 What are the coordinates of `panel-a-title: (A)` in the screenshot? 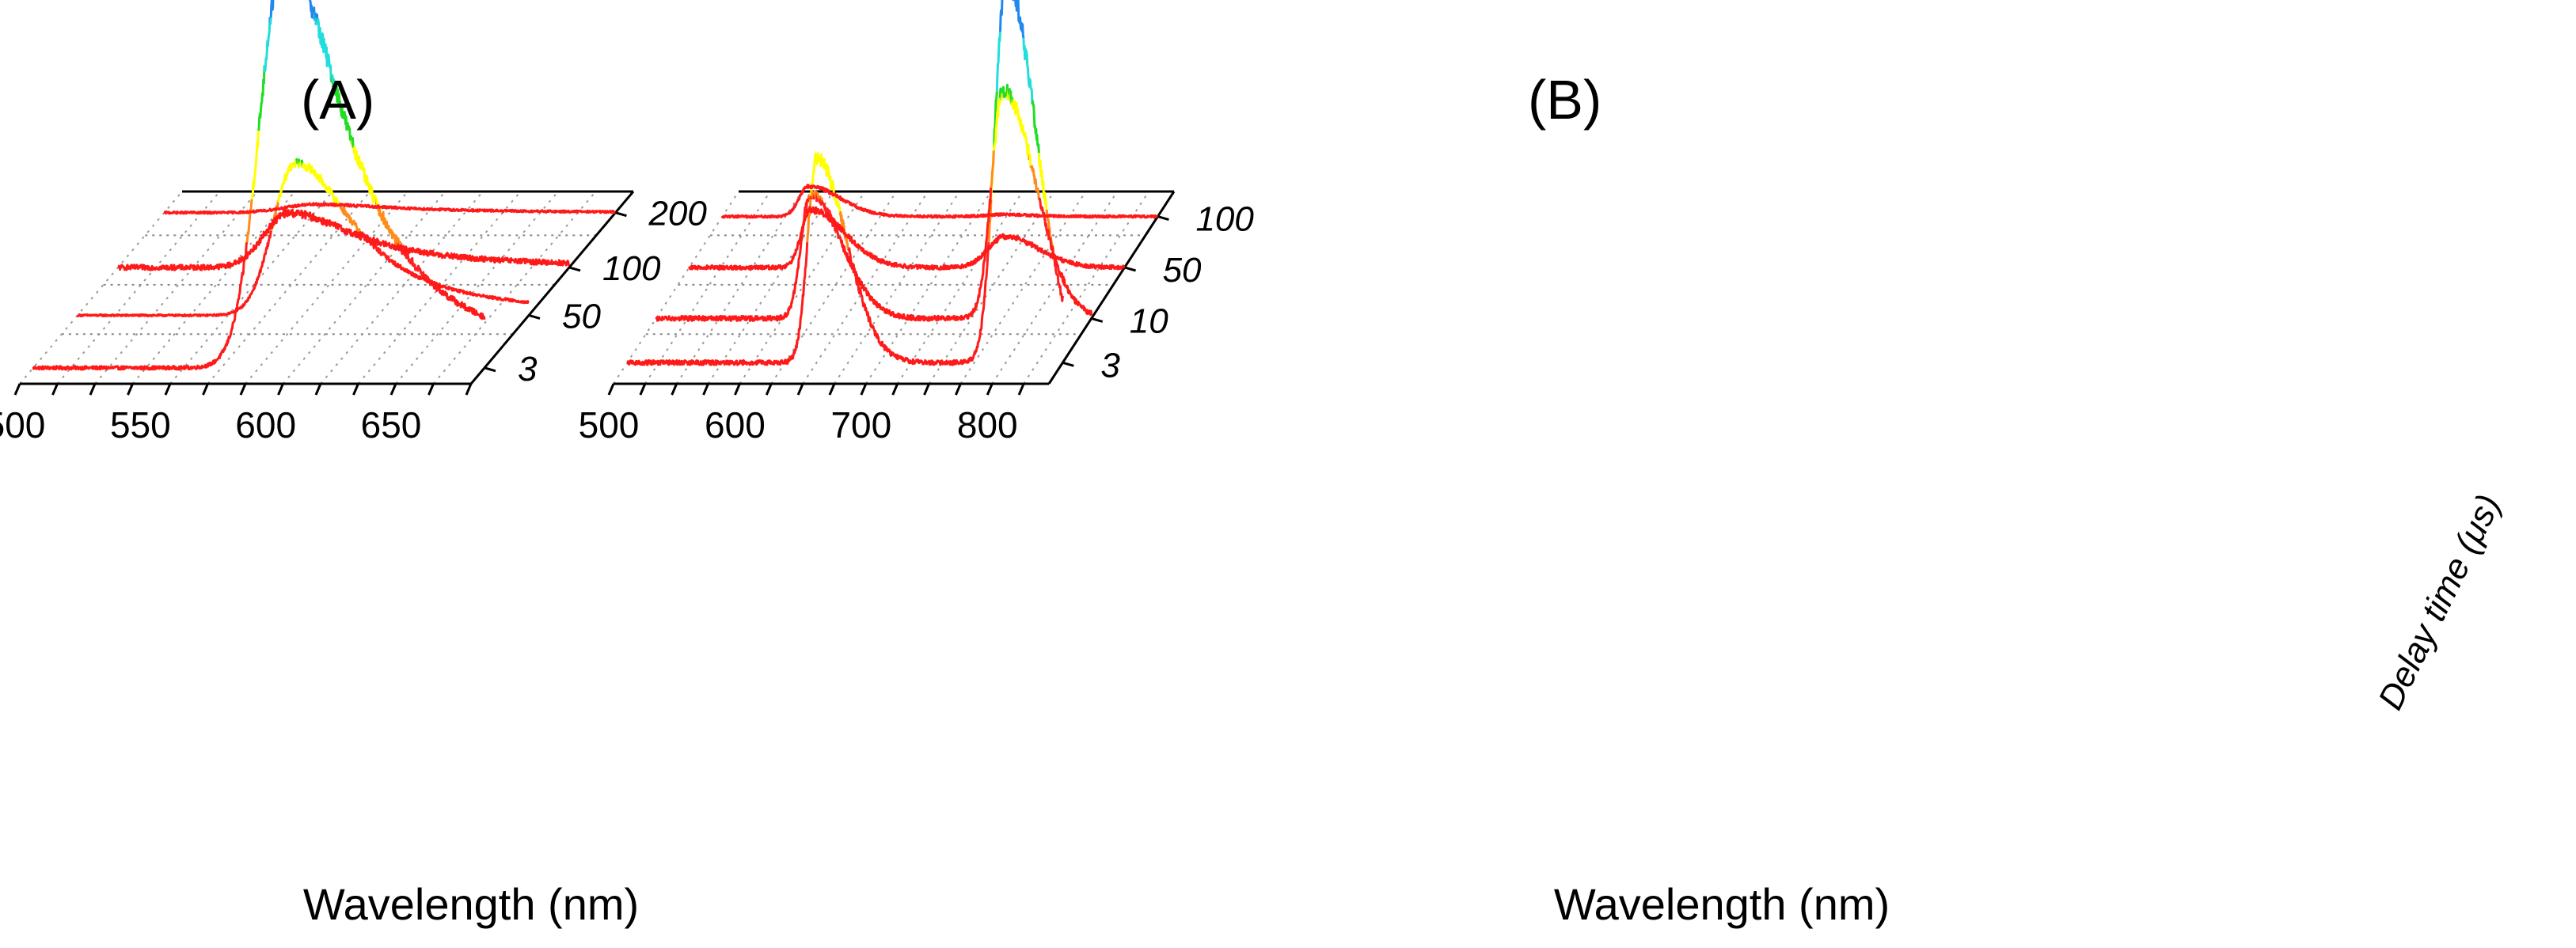 It's located at (337, 100).